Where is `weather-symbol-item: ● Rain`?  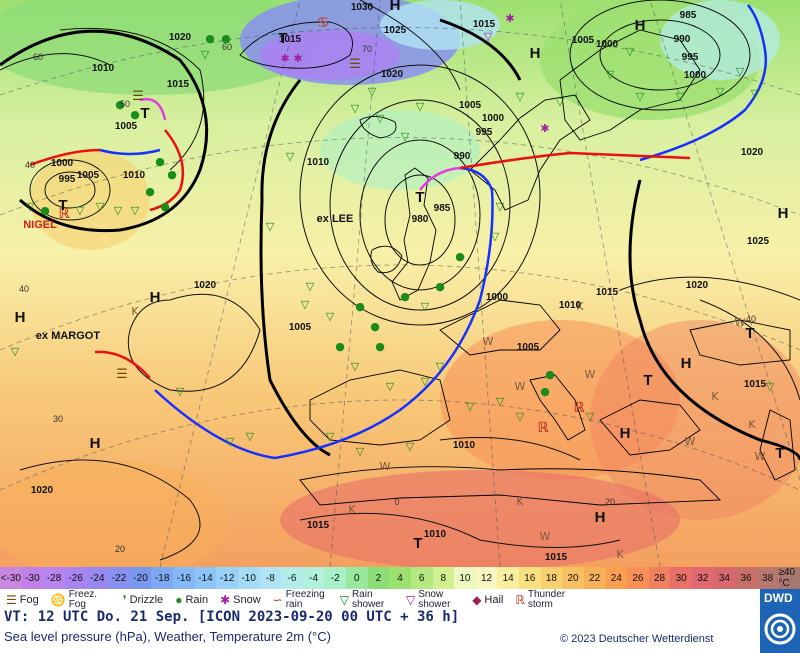 weather-symbol-item: ● Rain is located at coordinates (191, 600).